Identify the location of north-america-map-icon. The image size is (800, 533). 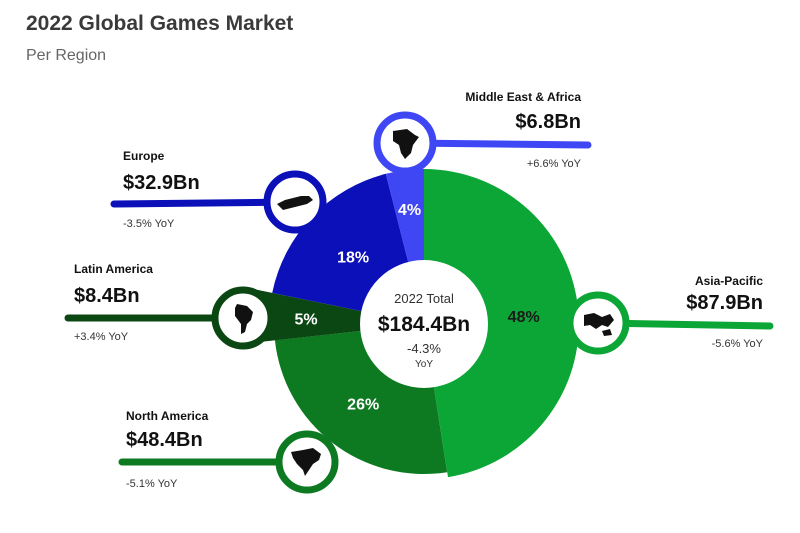
(306, 462).